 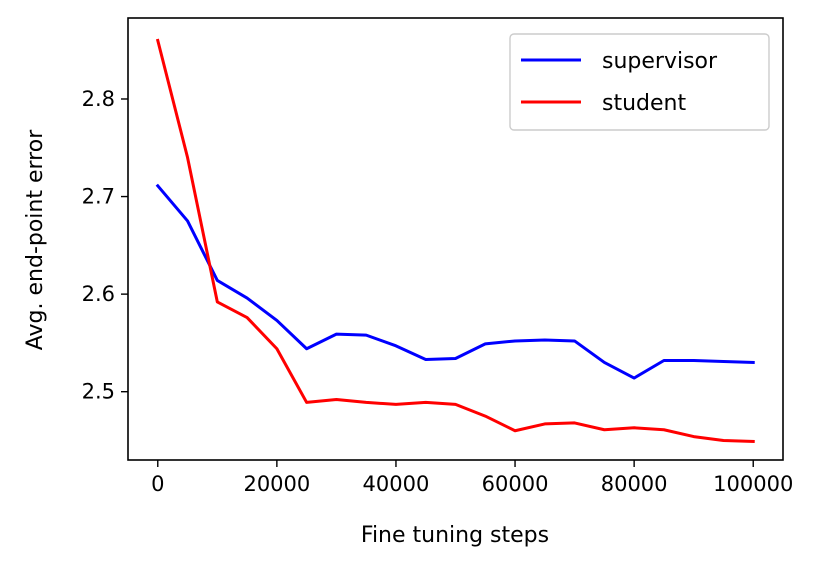 I want to click on y-tick-label: 2.8, so click(x=98, y=99).